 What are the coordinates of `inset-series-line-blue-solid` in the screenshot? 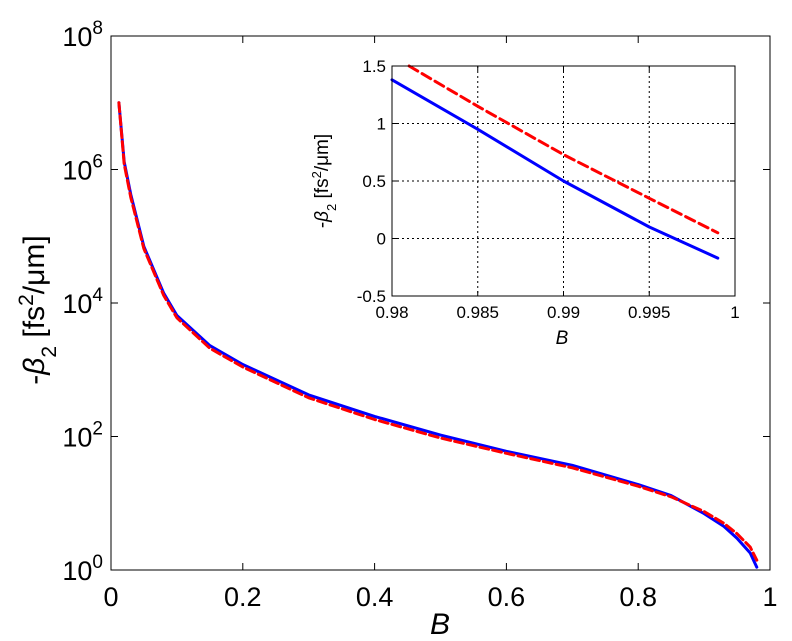 It's located at (555, 169).